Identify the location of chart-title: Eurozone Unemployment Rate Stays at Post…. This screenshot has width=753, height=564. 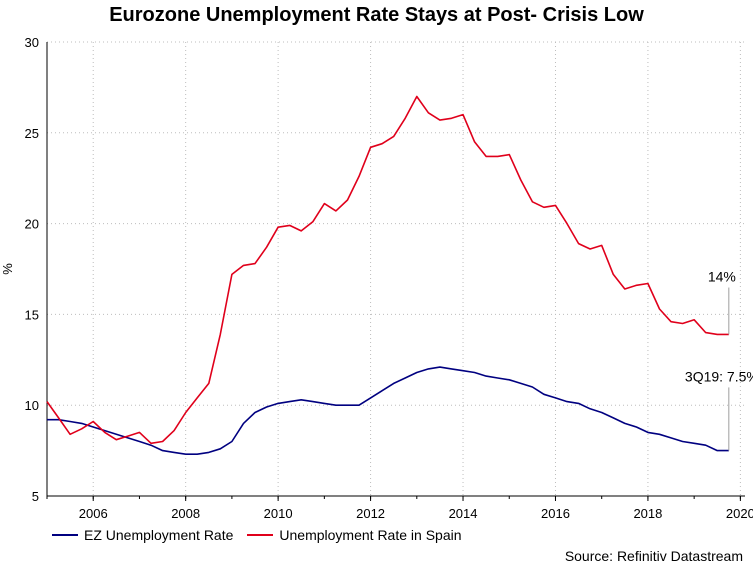
(376, 15).